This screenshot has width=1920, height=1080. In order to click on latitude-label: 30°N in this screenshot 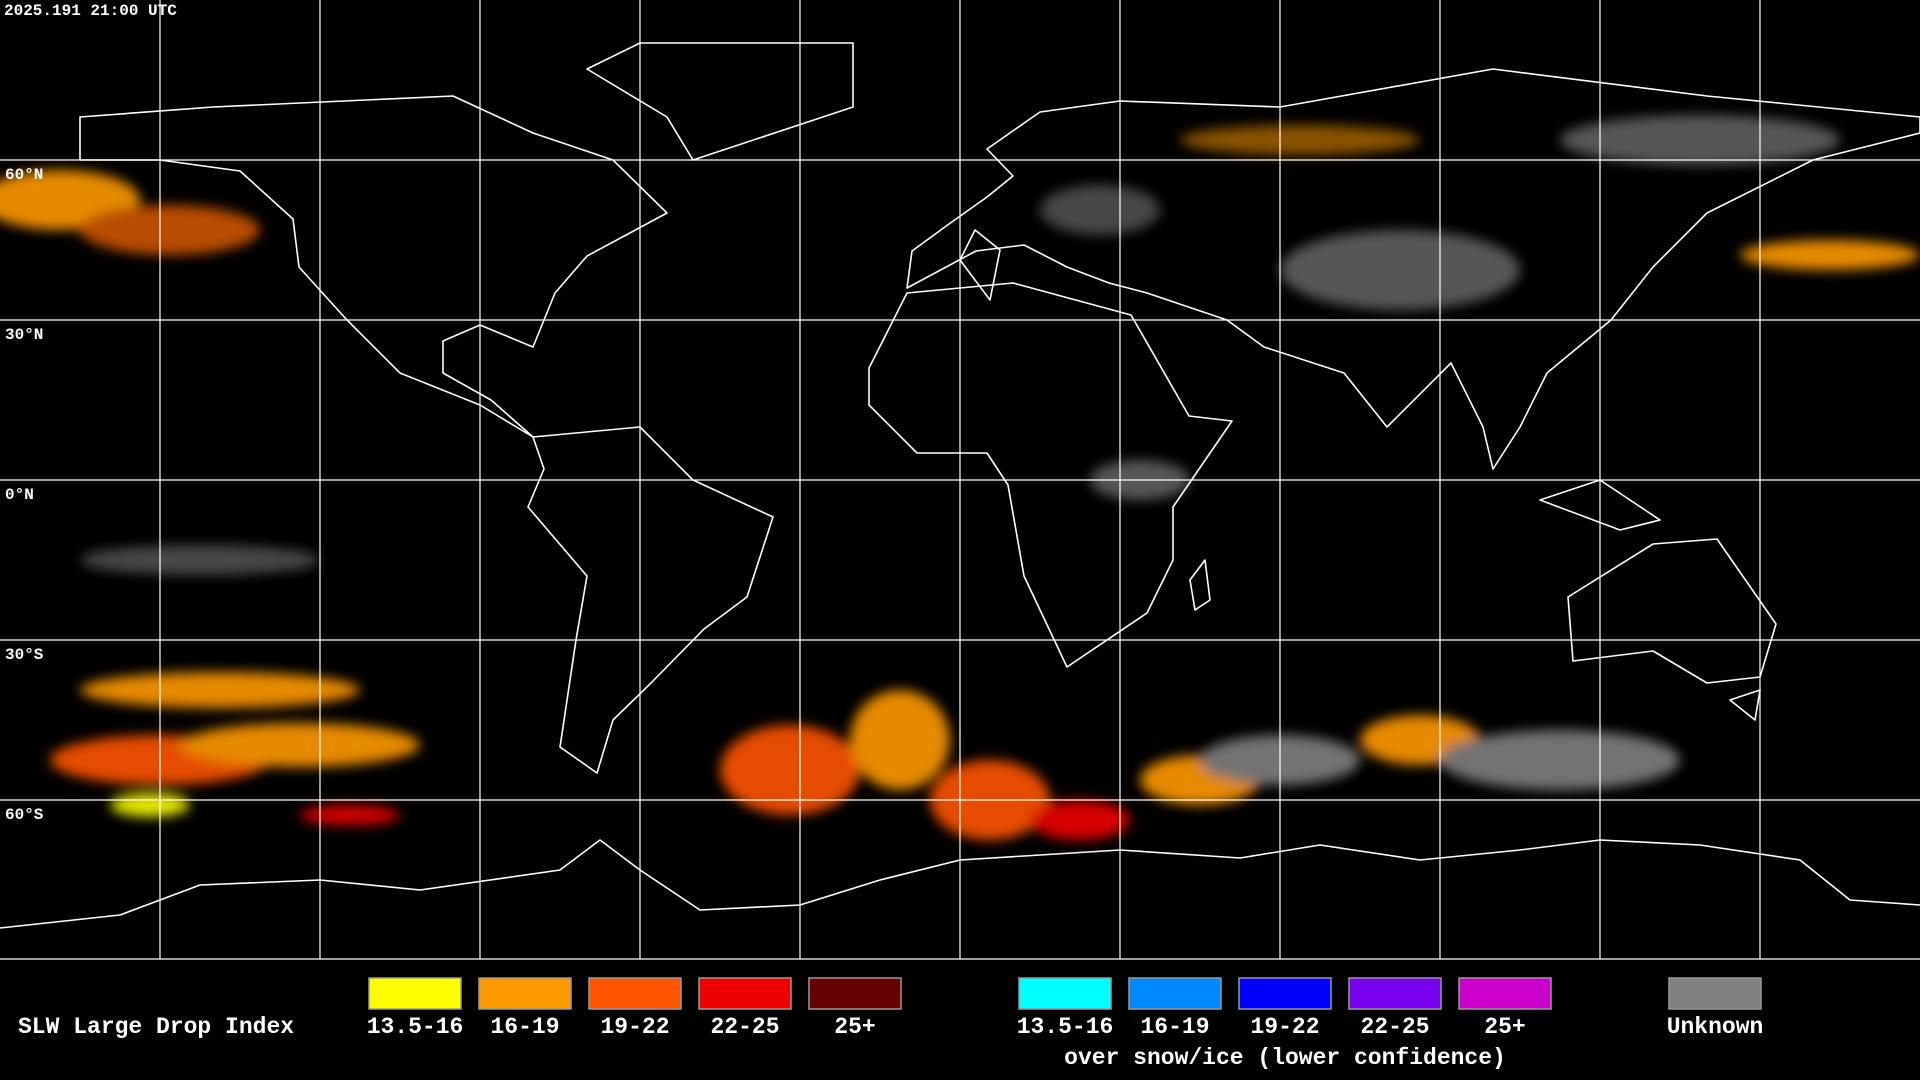, I will do `click(24, 335)`.